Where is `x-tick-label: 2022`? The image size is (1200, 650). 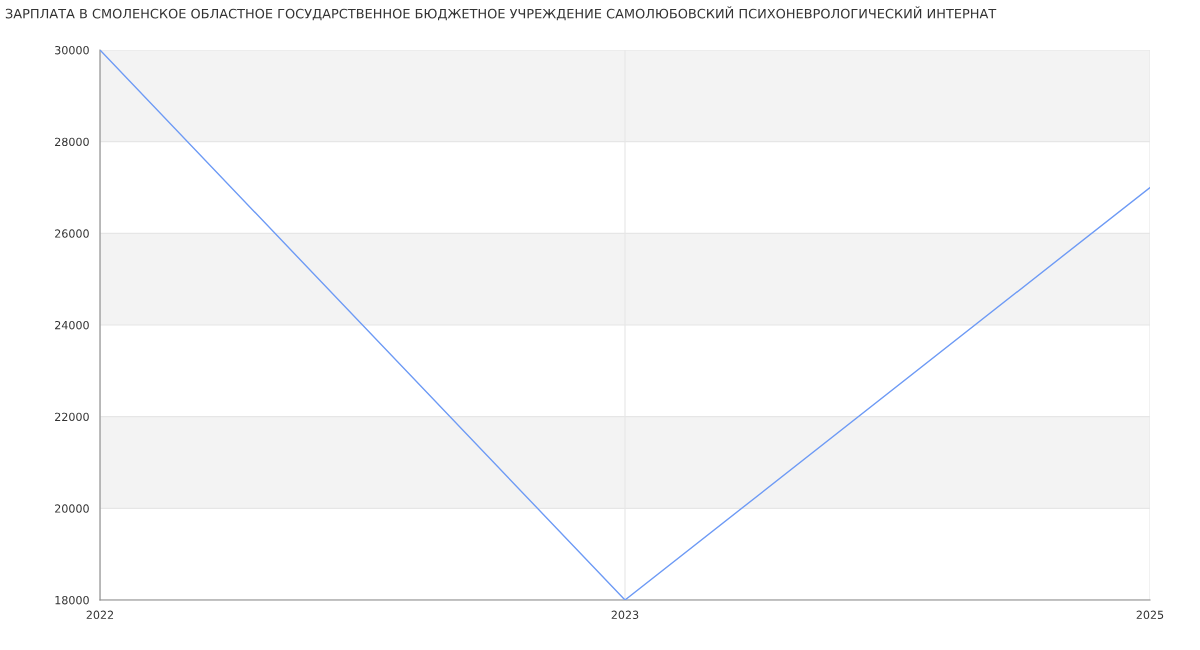 x-tick-label: 2022 is located at coordinates (100, 615).